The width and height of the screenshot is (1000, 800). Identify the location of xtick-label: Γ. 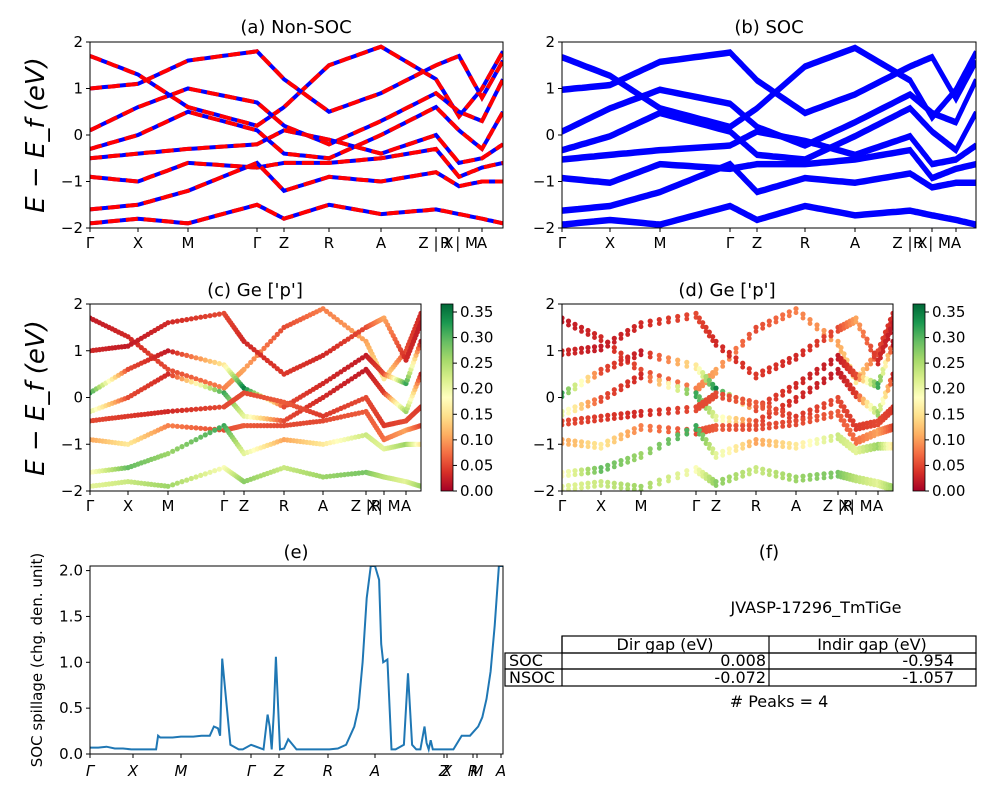
(90, 243).